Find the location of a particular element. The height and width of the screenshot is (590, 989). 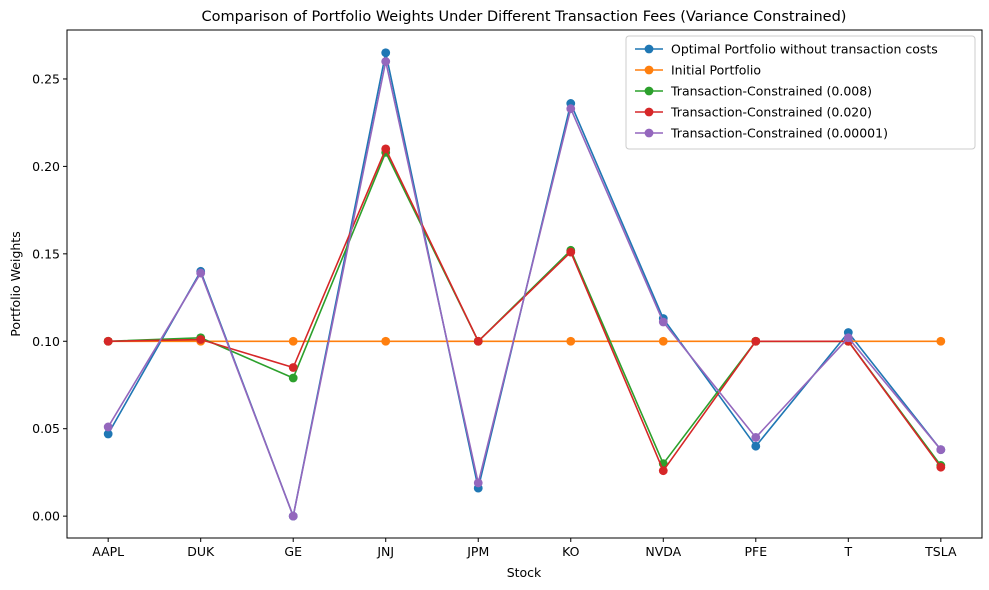

legend-label: Transaction-Constrained (0.008) is located at coordinates (771, 91).